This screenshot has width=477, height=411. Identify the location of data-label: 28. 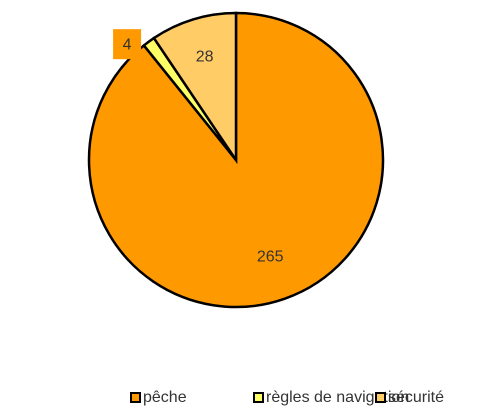
(205, 57).